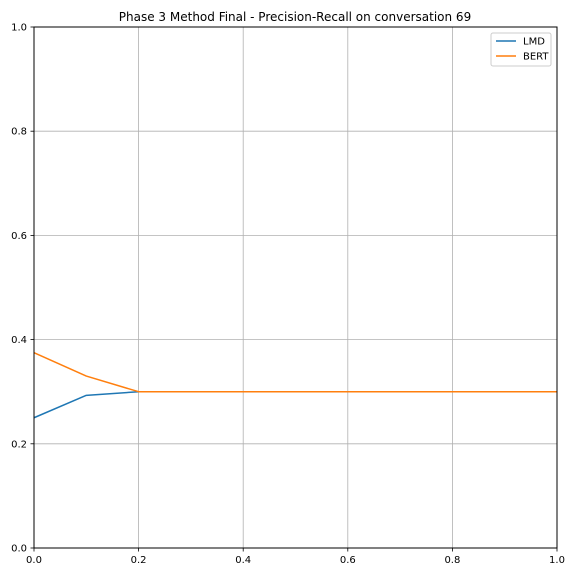 The height and width of the screenshot is (576, 576). What do you see at coordinates (19, 340) in the screenshot?
I see `y-tick-label: 0.4` at bounding box center [19, 340].